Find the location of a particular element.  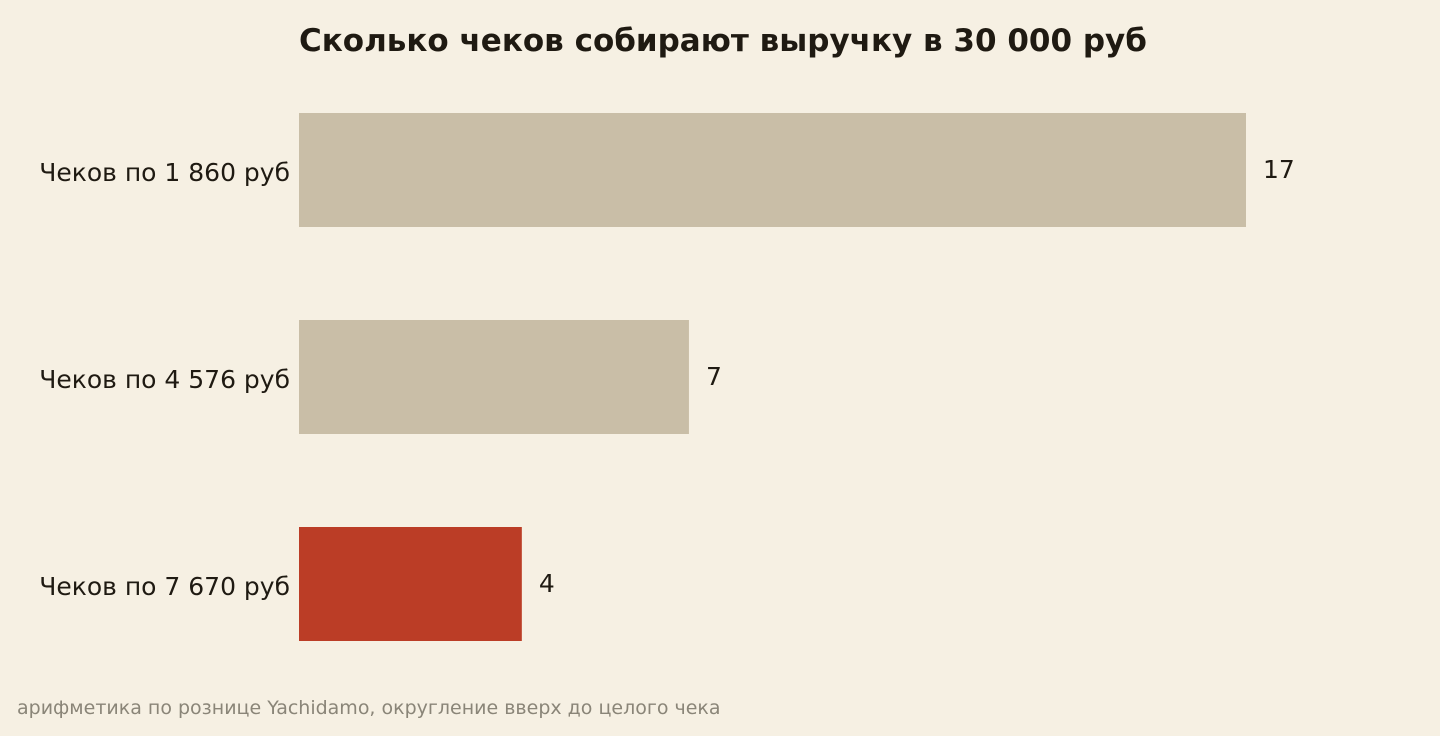

value-label-1: 17 is located at coordinates (1279, 169).